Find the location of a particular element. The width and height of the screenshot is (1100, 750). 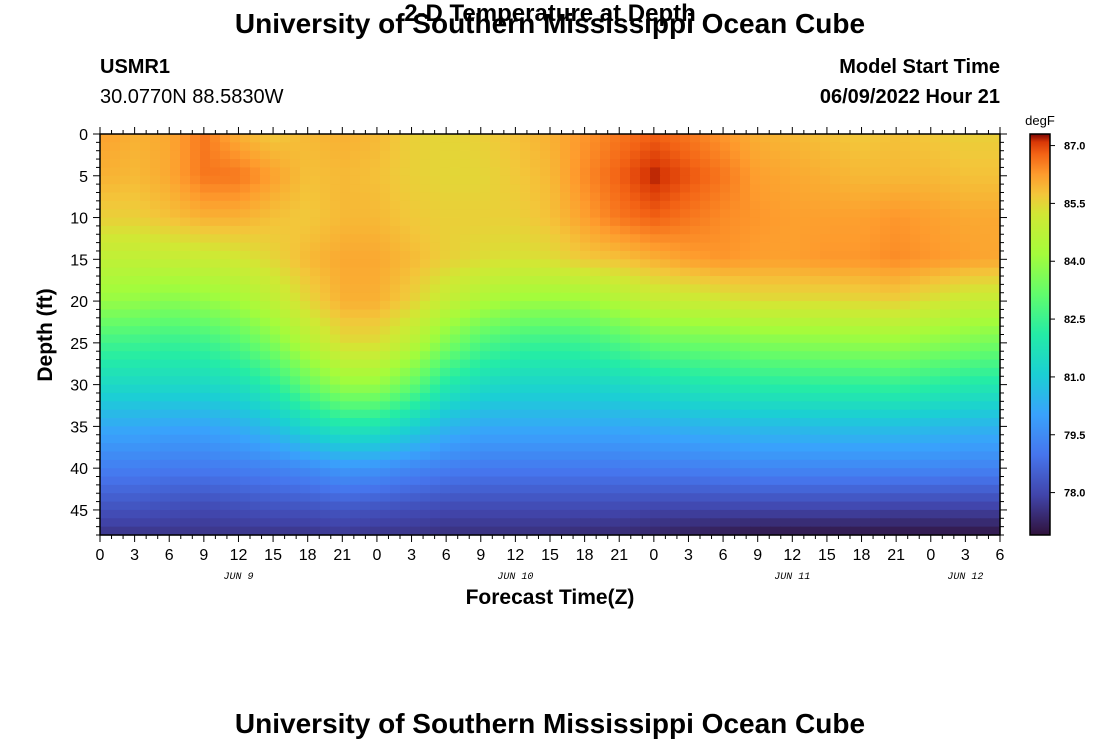

x-tick-label: 12 is located at coordinates (792, 555).